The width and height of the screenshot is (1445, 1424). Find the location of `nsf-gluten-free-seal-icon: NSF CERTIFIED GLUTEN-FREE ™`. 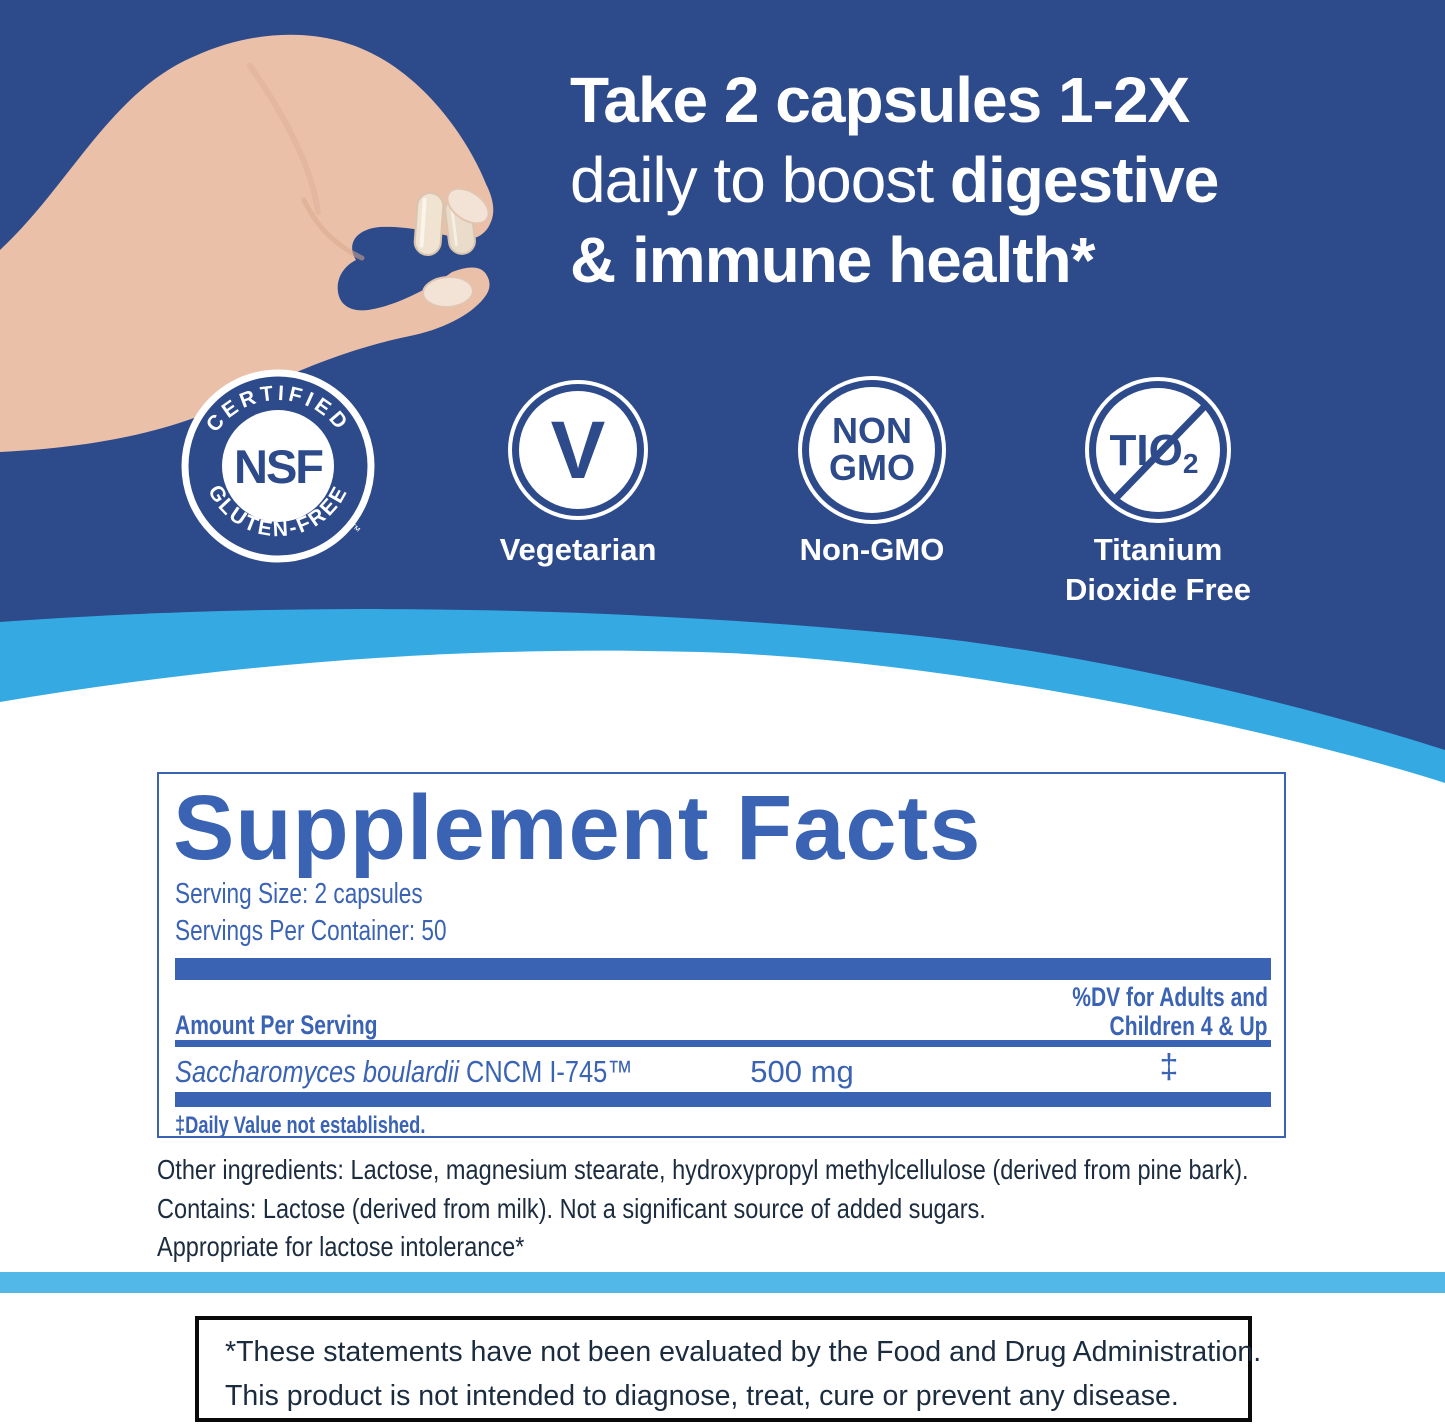

nsf-gluten-free-seal-icon: NSF CERTIFIED GLUTEN-FREE ™ is located at coordinates (278, 466).